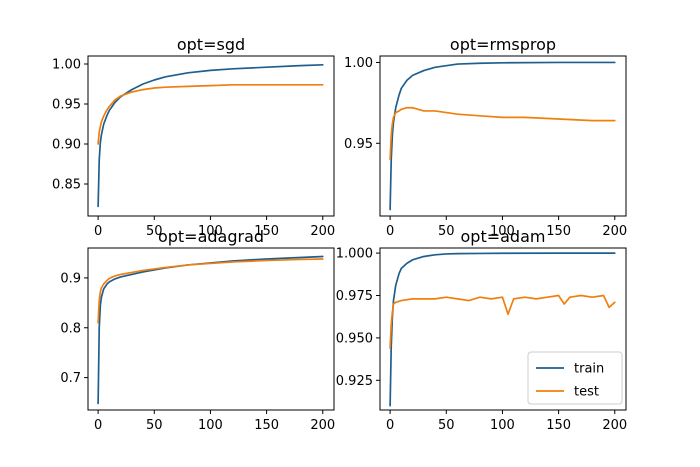  What do you see at coordinates (575, 378) in the screenshot?
I see `legend: train test` at bounding box center [575, 378].